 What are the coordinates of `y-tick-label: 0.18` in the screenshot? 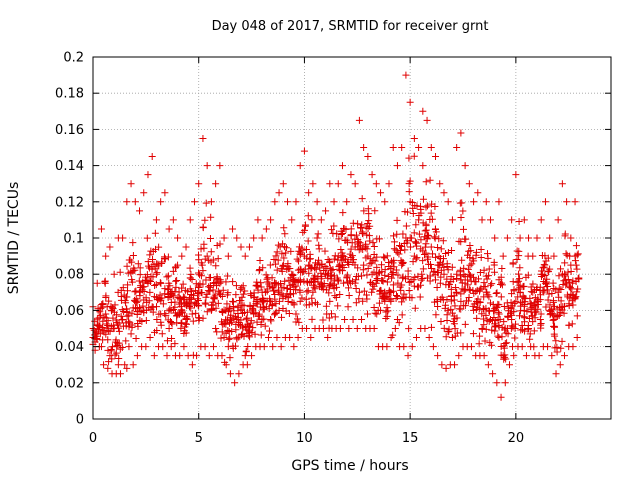 It's located at (69, 94).